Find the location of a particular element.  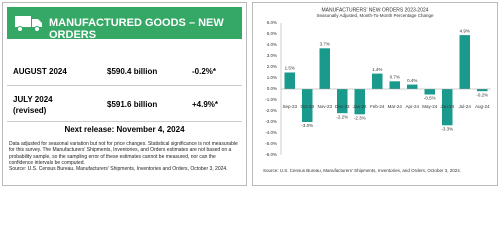

data-label: 1.5% is located at coordinates (290, 68).